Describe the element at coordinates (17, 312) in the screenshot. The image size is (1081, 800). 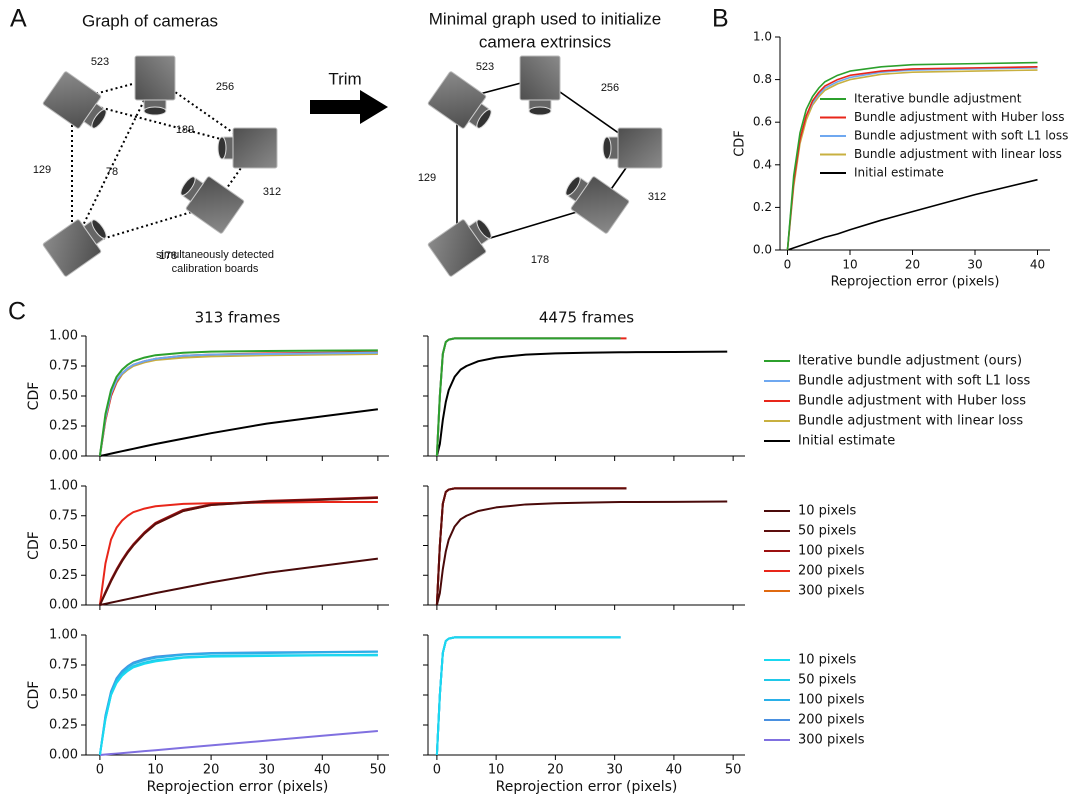
I see `panel-letter: C` at that location.